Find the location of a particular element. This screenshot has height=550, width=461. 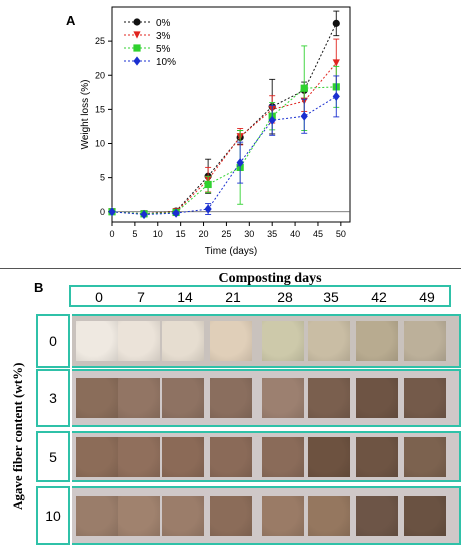

day-label: 21 is located at coordinates (233, 297).